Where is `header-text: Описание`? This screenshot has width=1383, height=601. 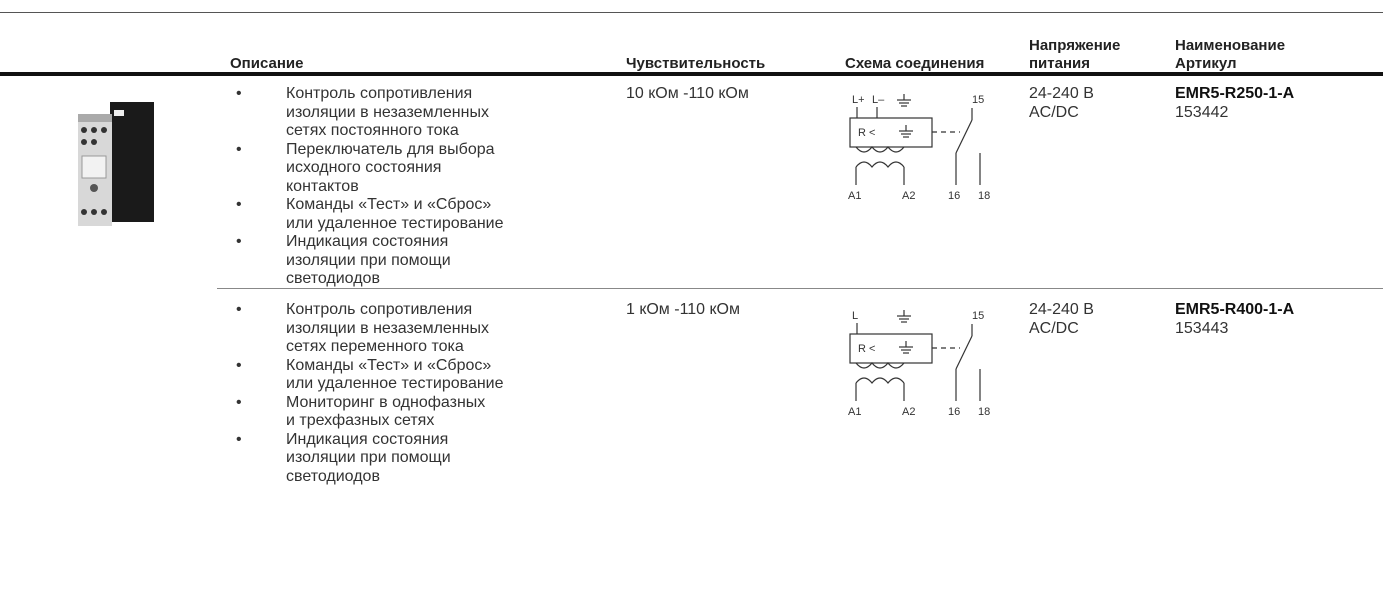 header-text: Описание is located at coordinates (267, 63).